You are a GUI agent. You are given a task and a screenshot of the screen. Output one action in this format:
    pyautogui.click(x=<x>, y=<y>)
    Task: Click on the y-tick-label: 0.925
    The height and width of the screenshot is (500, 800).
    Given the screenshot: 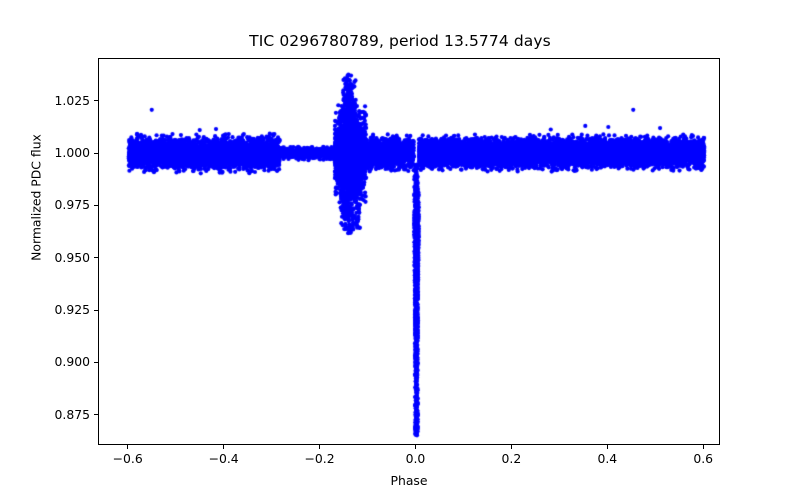 What is the action you would take?
    pyautogui.click(x=72, y=310)
    